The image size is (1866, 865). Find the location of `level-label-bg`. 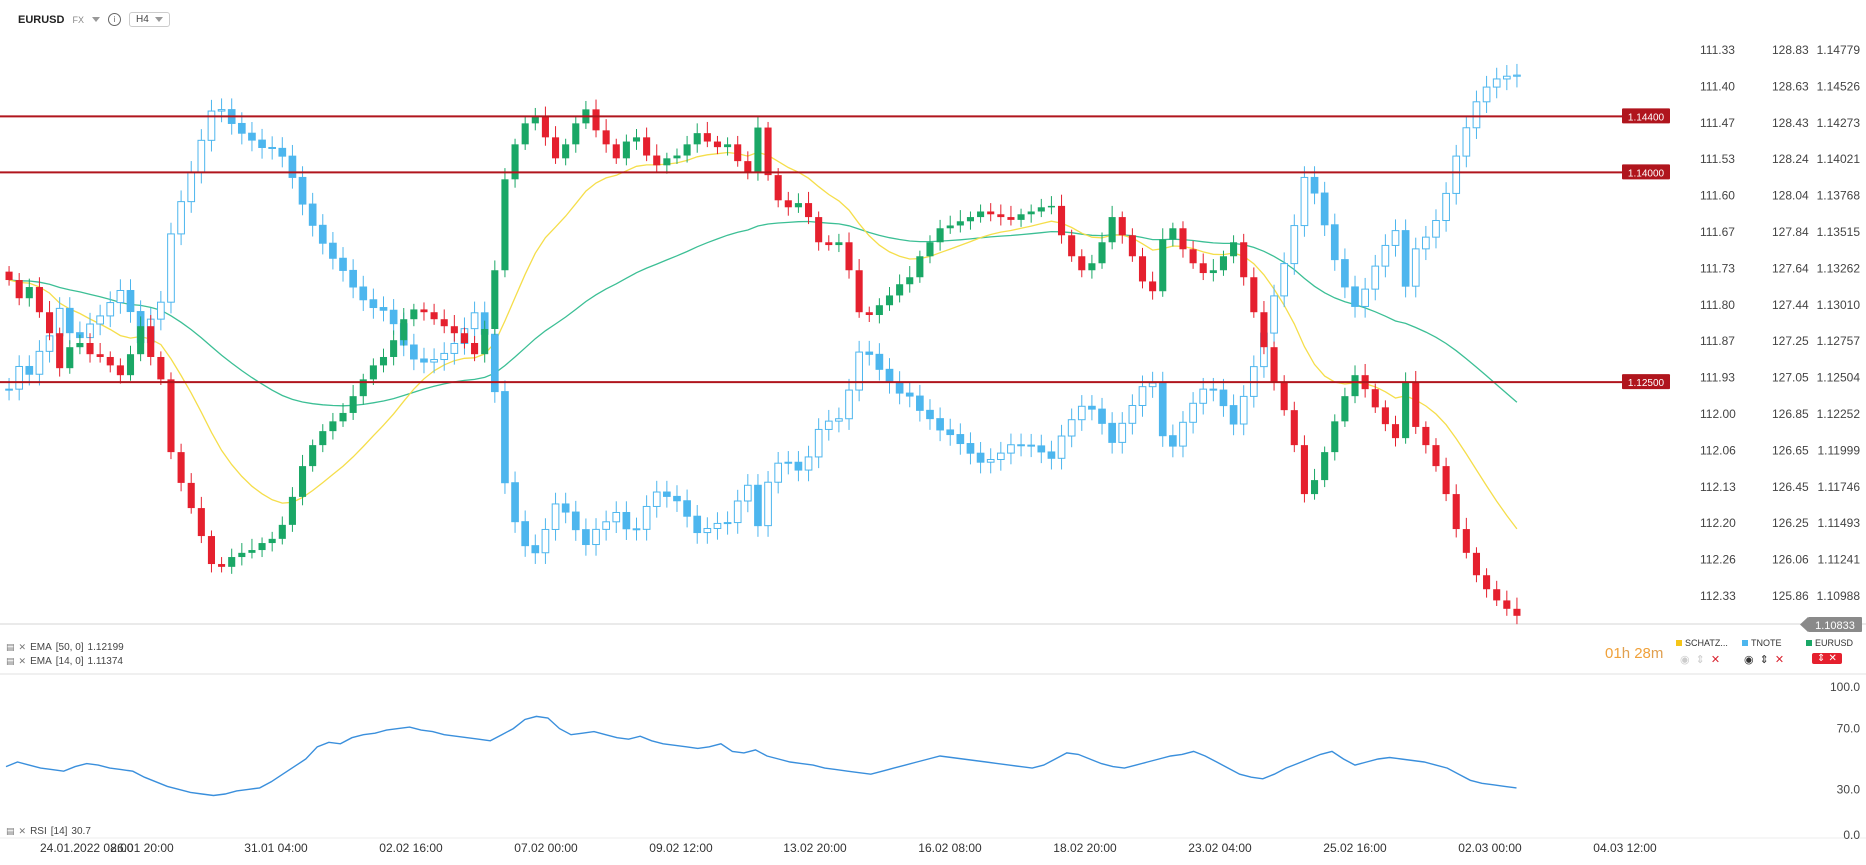

level-label-bg is located at coordinates (1646, 116).